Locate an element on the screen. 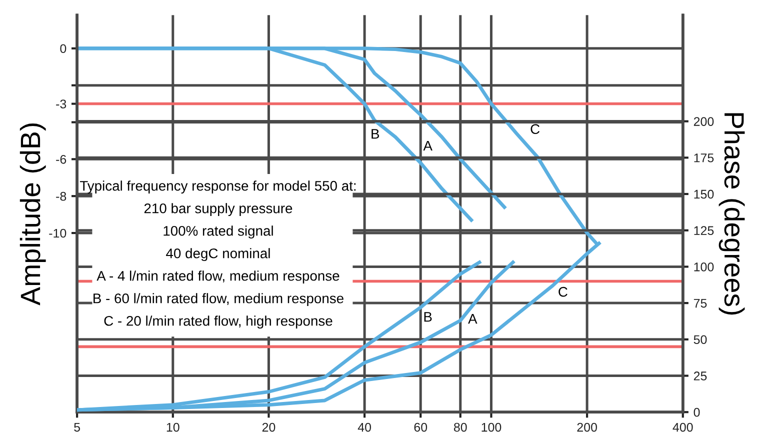  x-tick-label: 5 is located at coordinates (77, 427).